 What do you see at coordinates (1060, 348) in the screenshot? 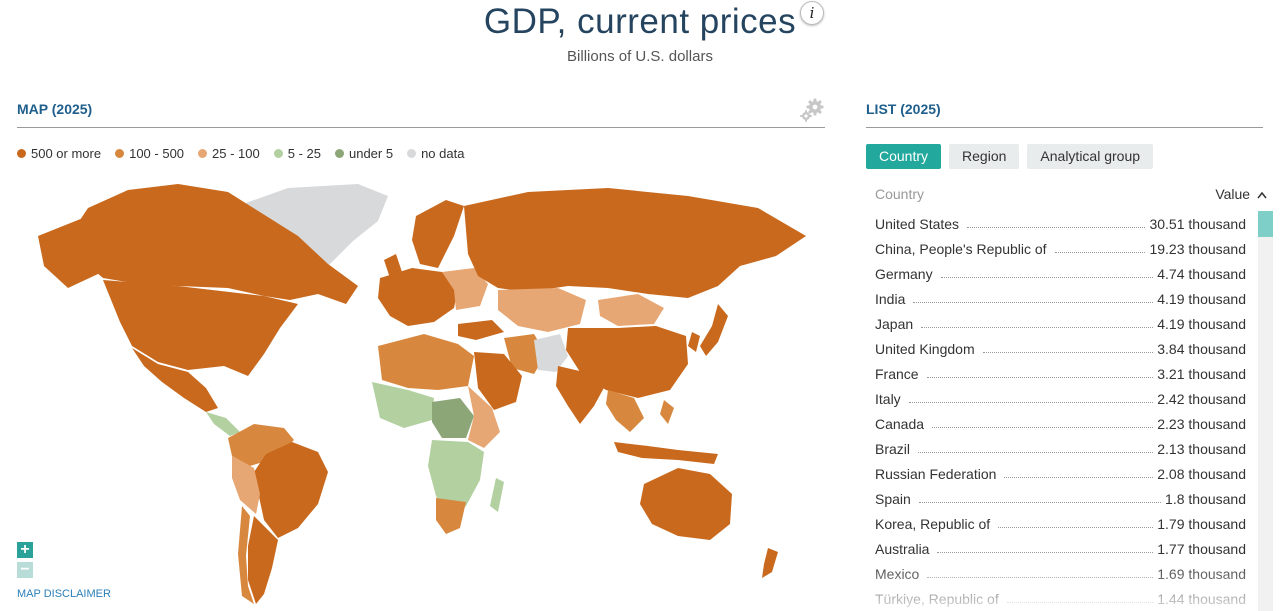
I see `table-row: United Kingdom 3.84 thousand` at bounding box center [1060, 348].